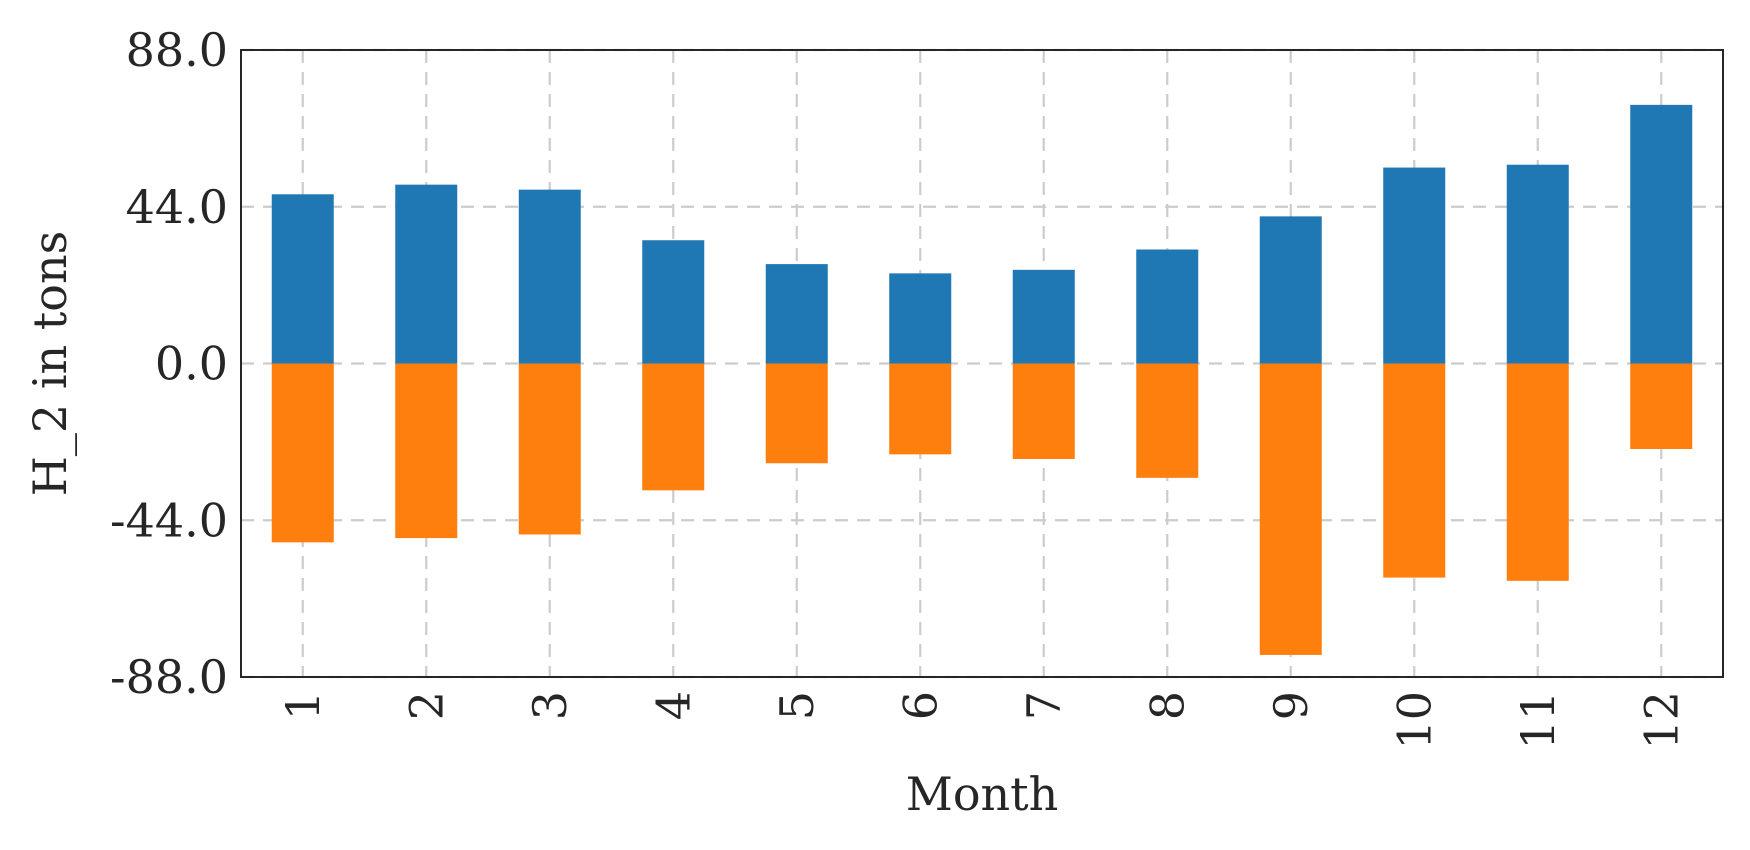 This screenshot has height=850, width=1750. What do you see at coordinates (177, 50) in the screenshot?
I see `y-tick-label: 88.0` at bounding box center [177, 50].